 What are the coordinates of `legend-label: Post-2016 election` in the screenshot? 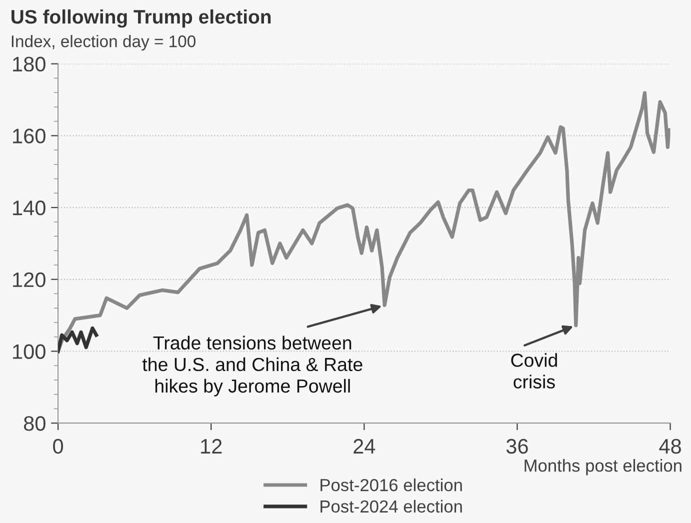 It's located at (391, 485).